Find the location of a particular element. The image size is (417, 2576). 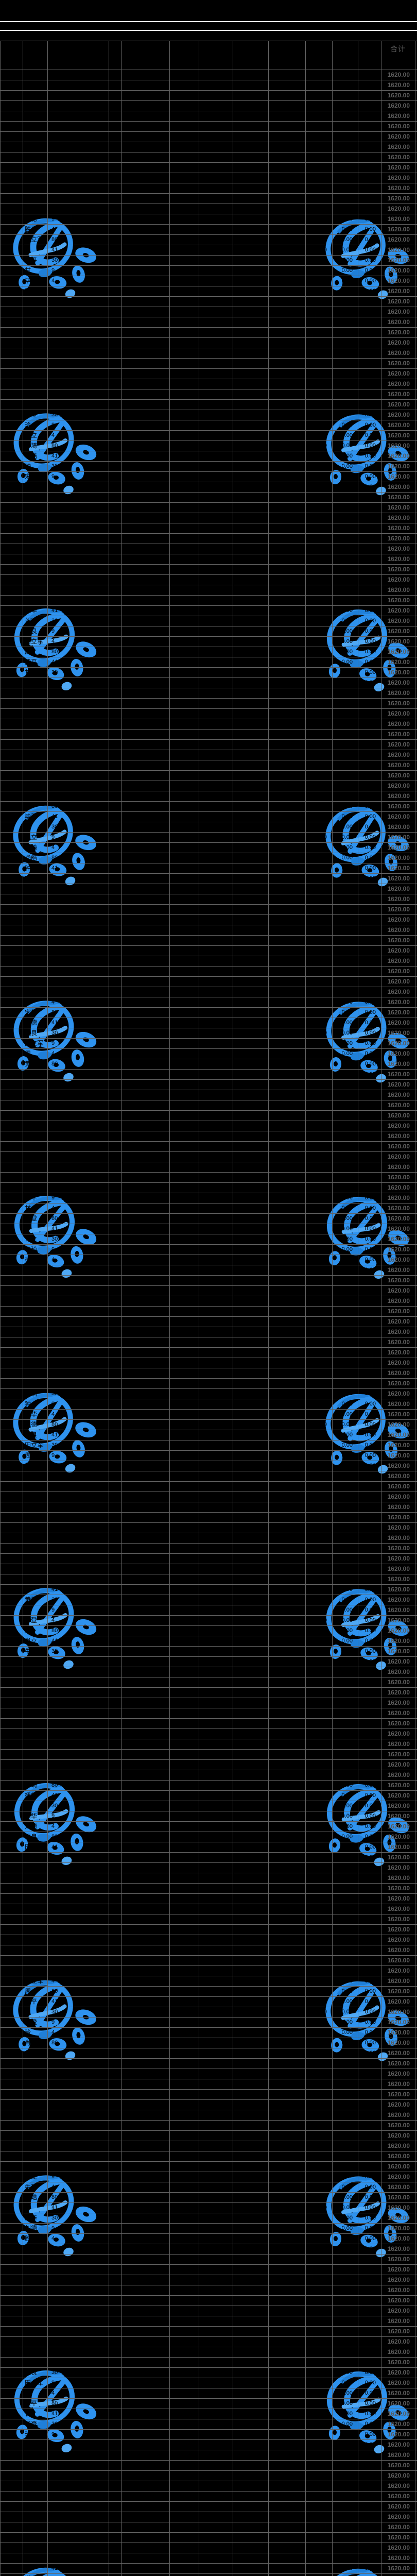

table-row: 玲 4 0.00 0.00 0.00 1620.00 is located at coordinates (208, 2033).